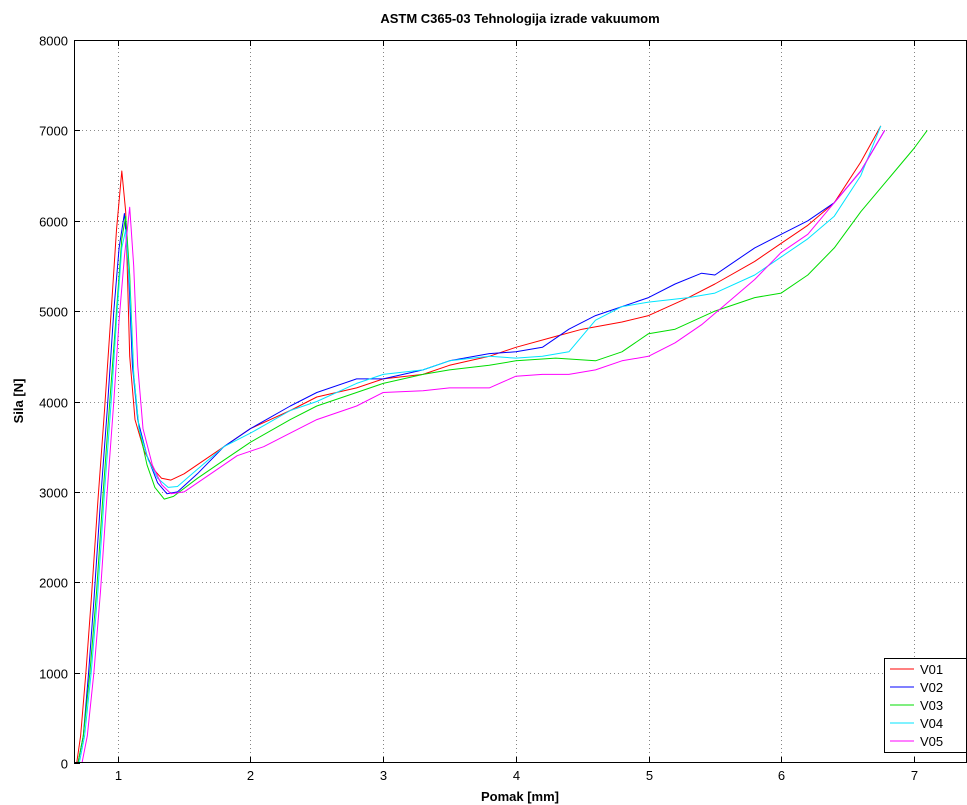 Image resolution: width=967 pixels, height=805 pixels. What do you see at coordinates (53, 222) in the screenshot?
I see `y-tick-label: 6000` at bounding box center [53, 222].